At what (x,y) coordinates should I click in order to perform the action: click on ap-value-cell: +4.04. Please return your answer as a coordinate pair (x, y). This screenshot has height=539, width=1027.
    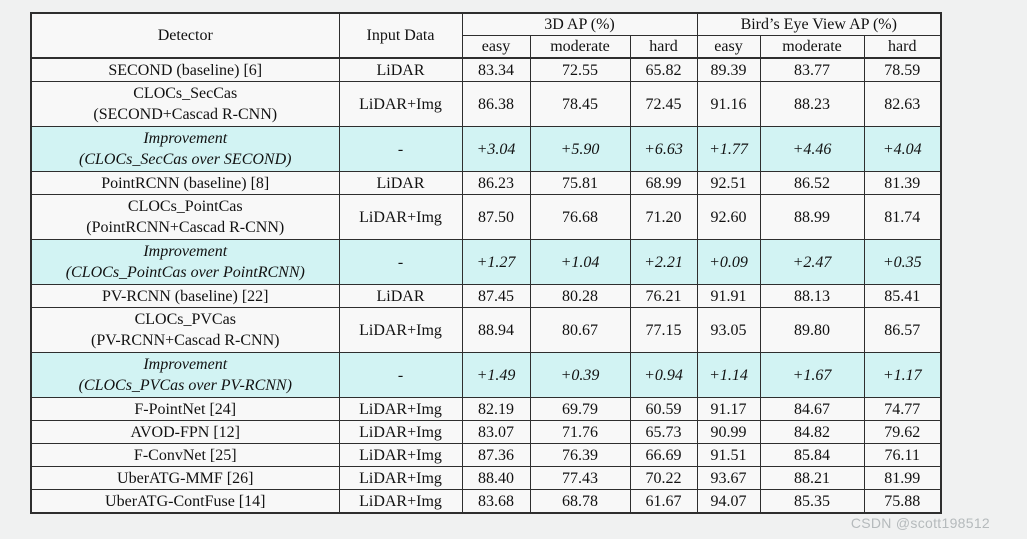
    Looking at the image, I should click on (902, 149).